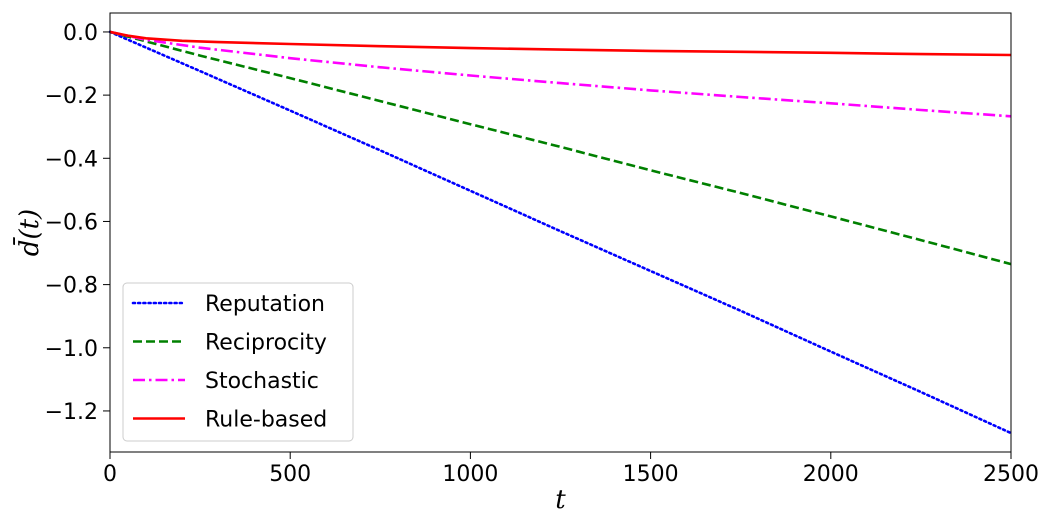 Image resolution: width=1064 pixels, height=520 pixels. What do you see at coordinates (71, 222) in the screenshot?
I see `y-tick-label: −0.6` at bounding box center [71, 222].